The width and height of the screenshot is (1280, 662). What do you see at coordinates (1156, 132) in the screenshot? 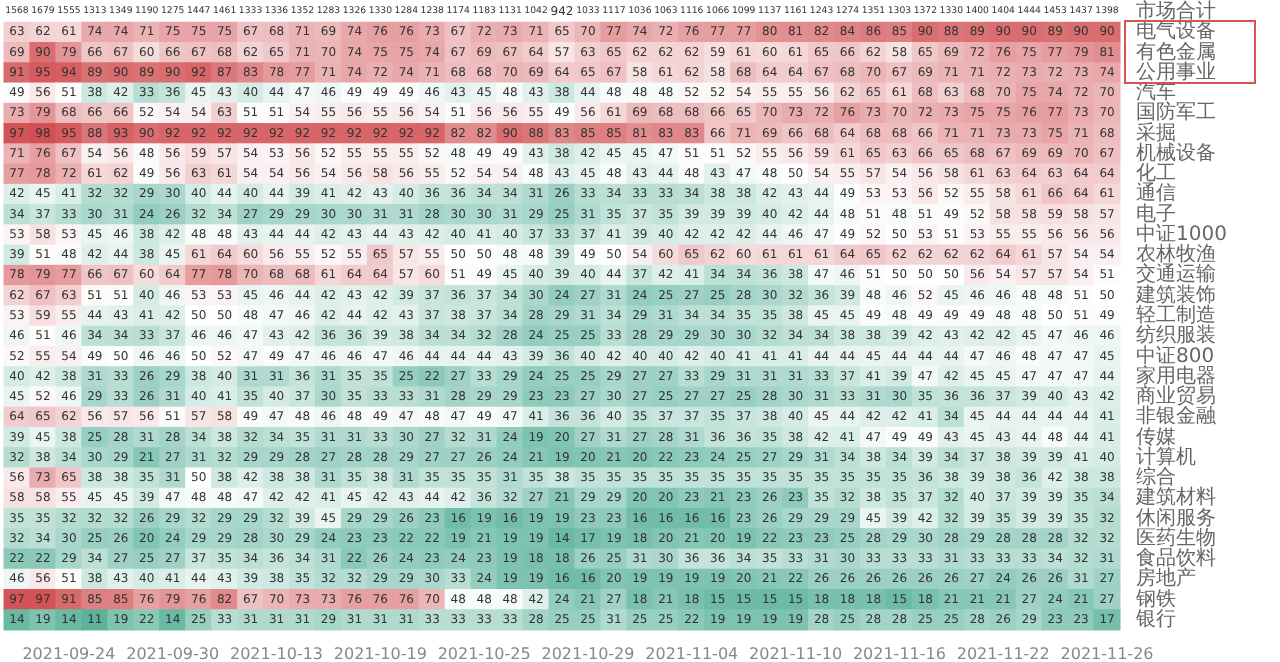
I see `y-tick-label: 采掘` at bounding box center [1156, 132].